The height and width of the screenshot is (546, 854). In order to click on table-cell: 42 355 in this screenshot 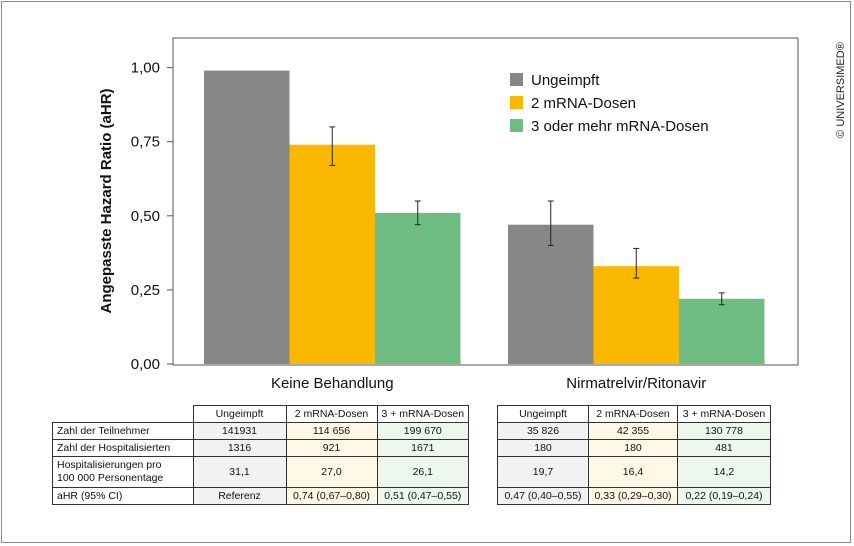, I will do `click(633, 431)`.